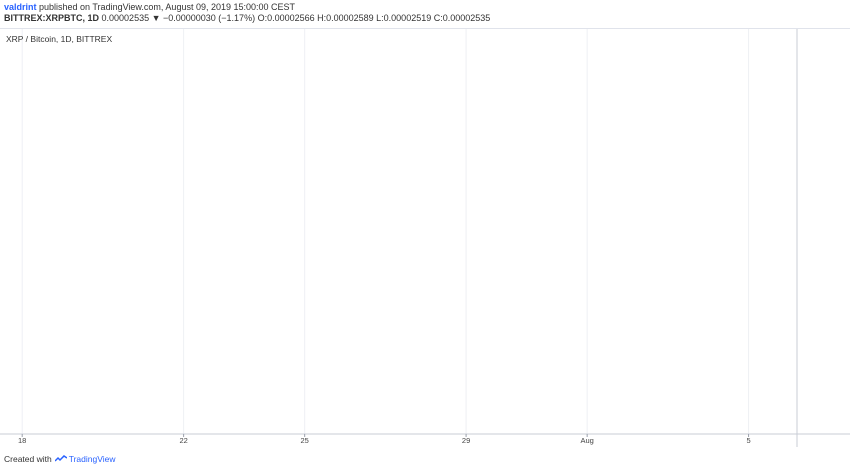 The height and width of the screenshot is (469, 850). Describe the element at coordinates (20, 7) in the screenshot. I see `author-link: valdrint` at that location.